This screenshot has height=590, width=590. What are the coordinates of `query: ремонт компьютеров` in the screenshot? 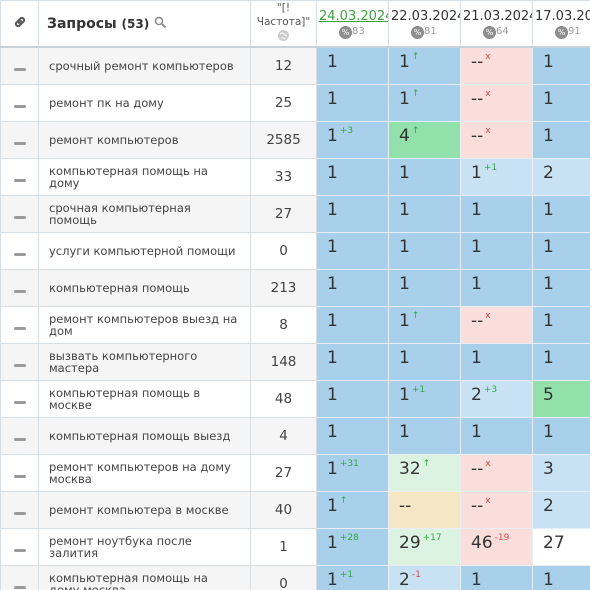 It's located at (144, 139).